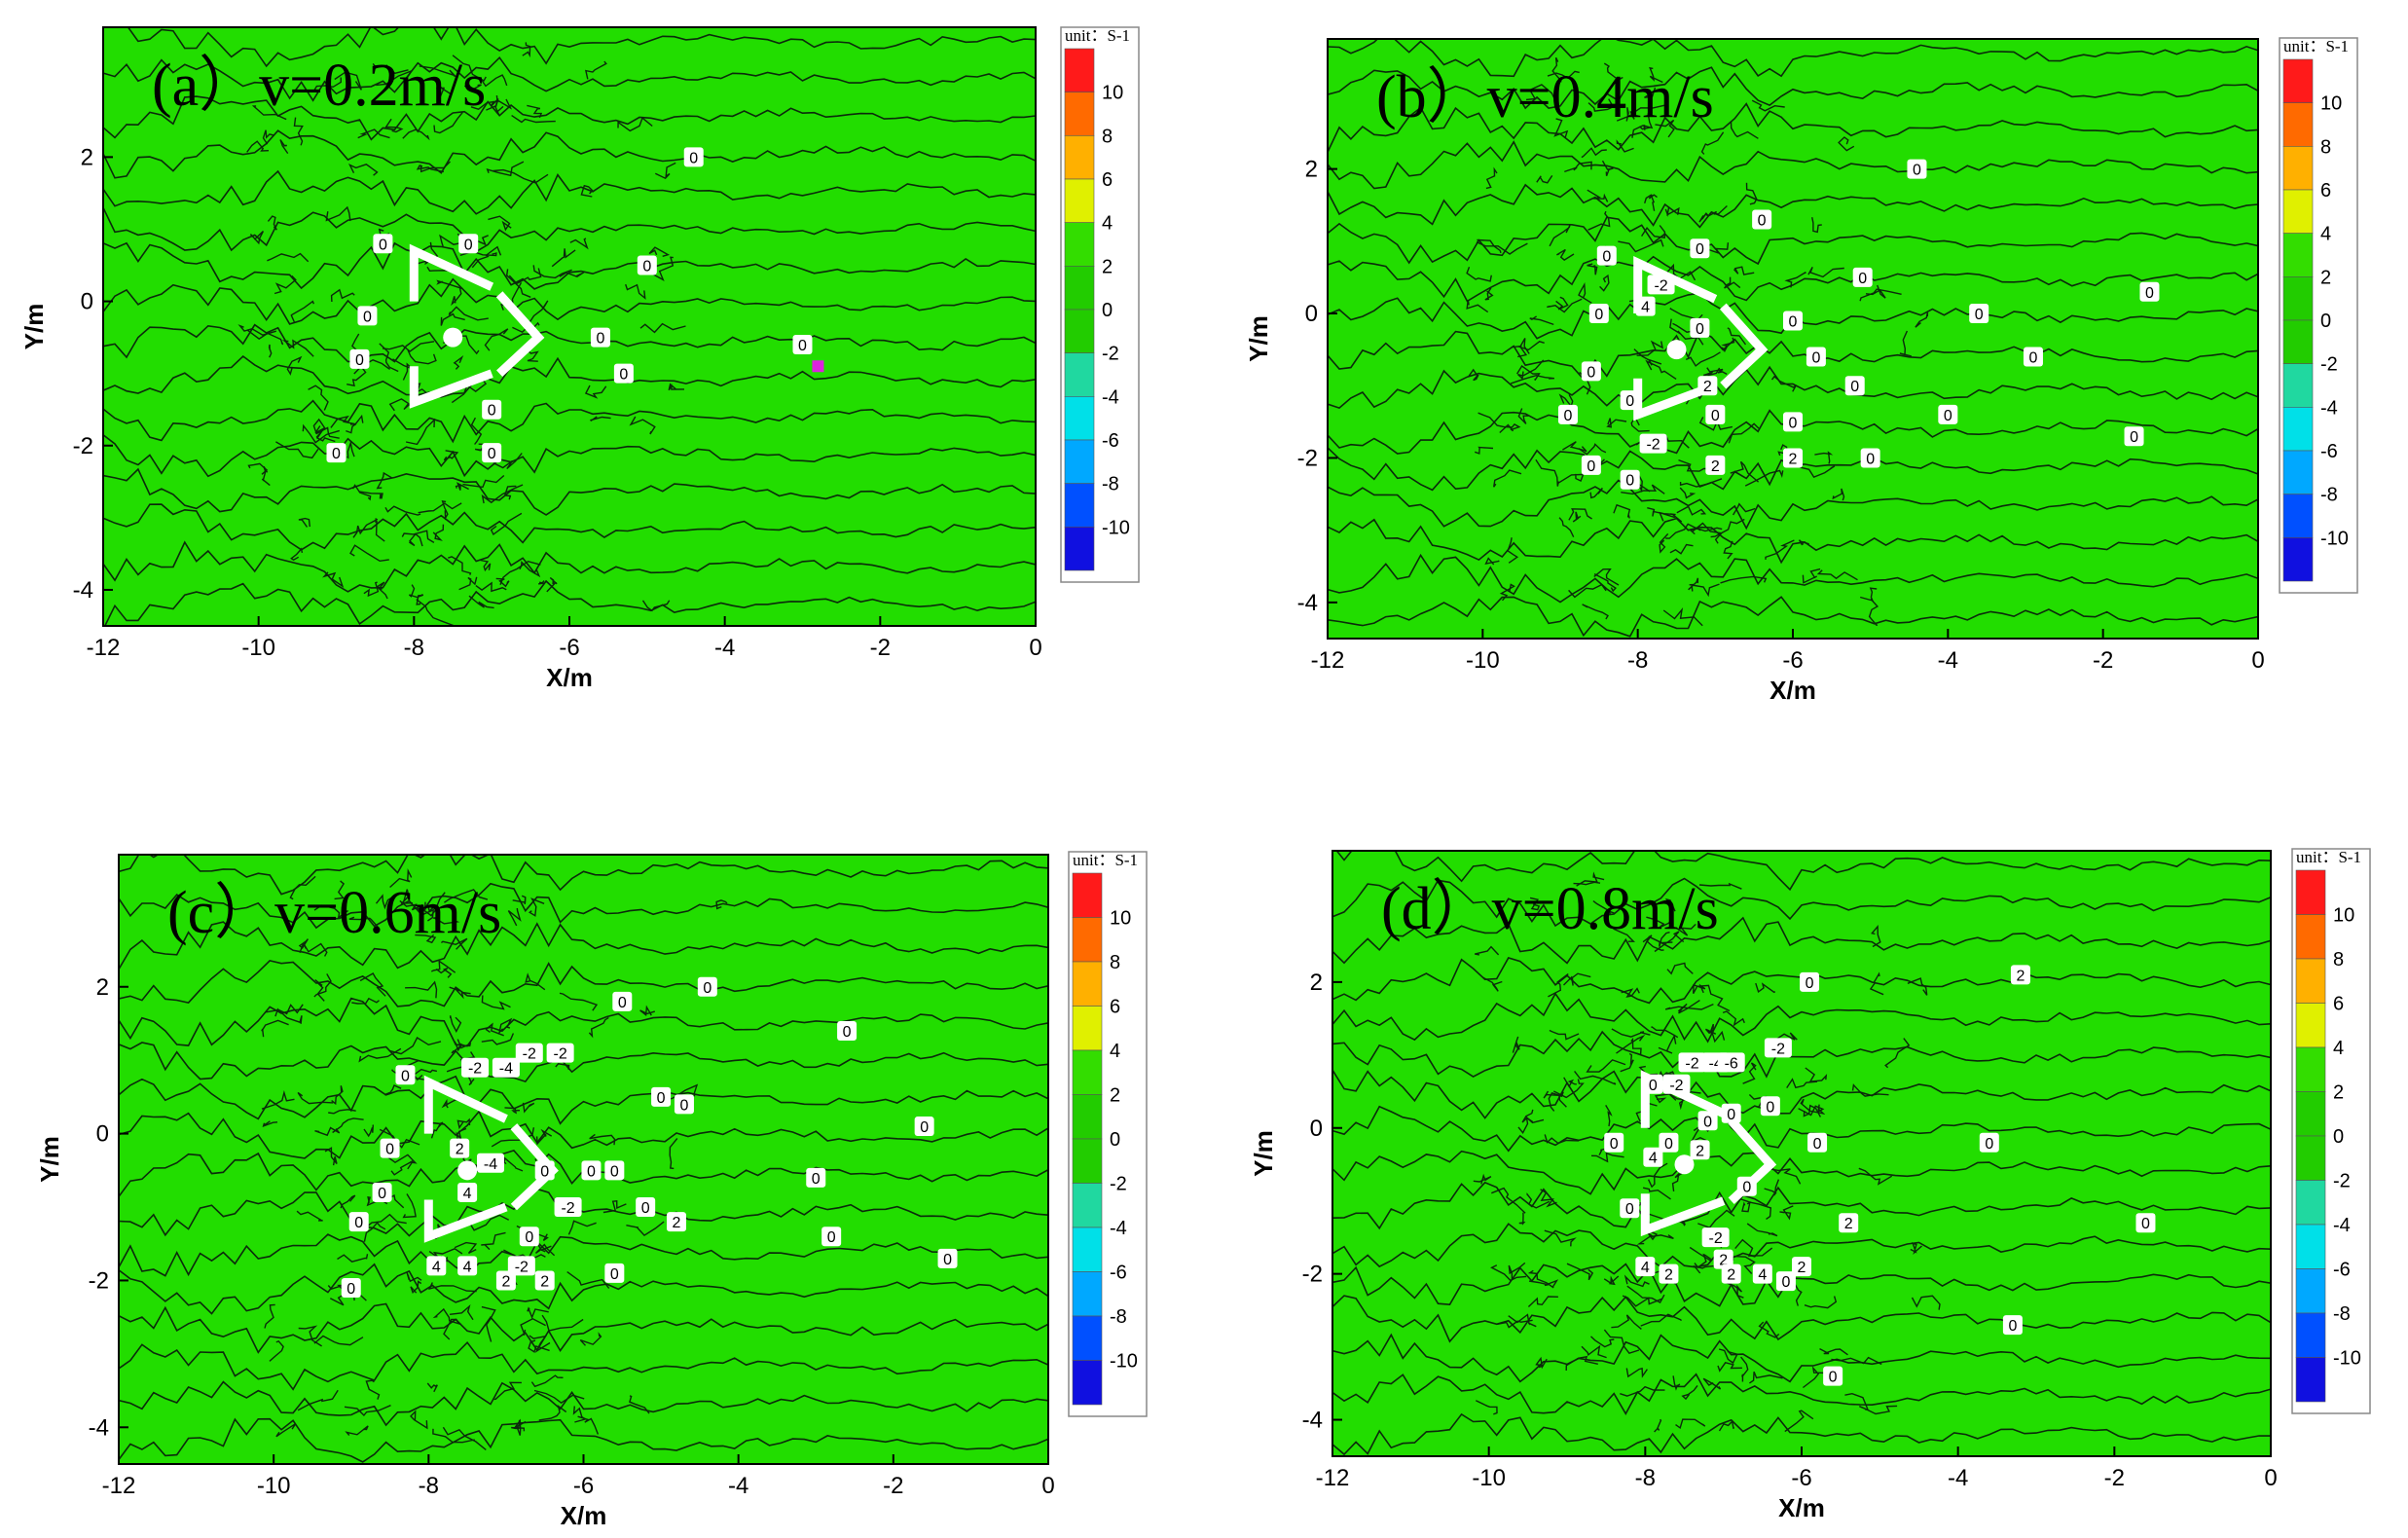 Image resolution: width=2408 pixels, height=1538 pixels. What do you see at coordinates (1112, 94) in the screenshot?
I see `colorbar-tick-label: 10` at bounding box center [1112, 94].